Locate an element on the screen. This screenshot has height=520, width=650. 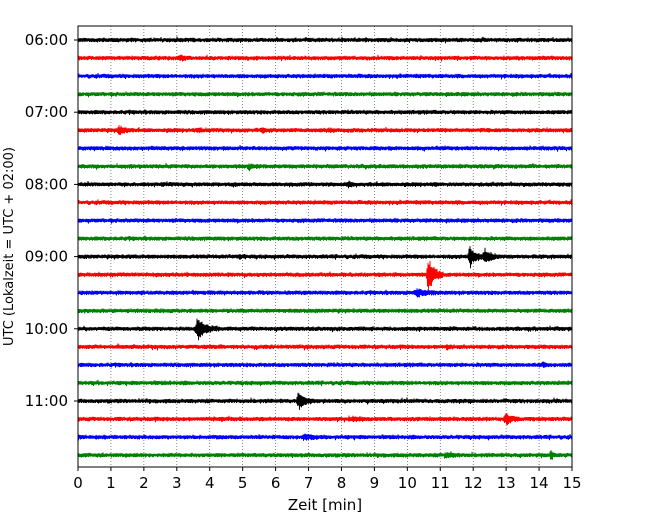
x-tick-label: 15 is located at coordinates (571, 483).